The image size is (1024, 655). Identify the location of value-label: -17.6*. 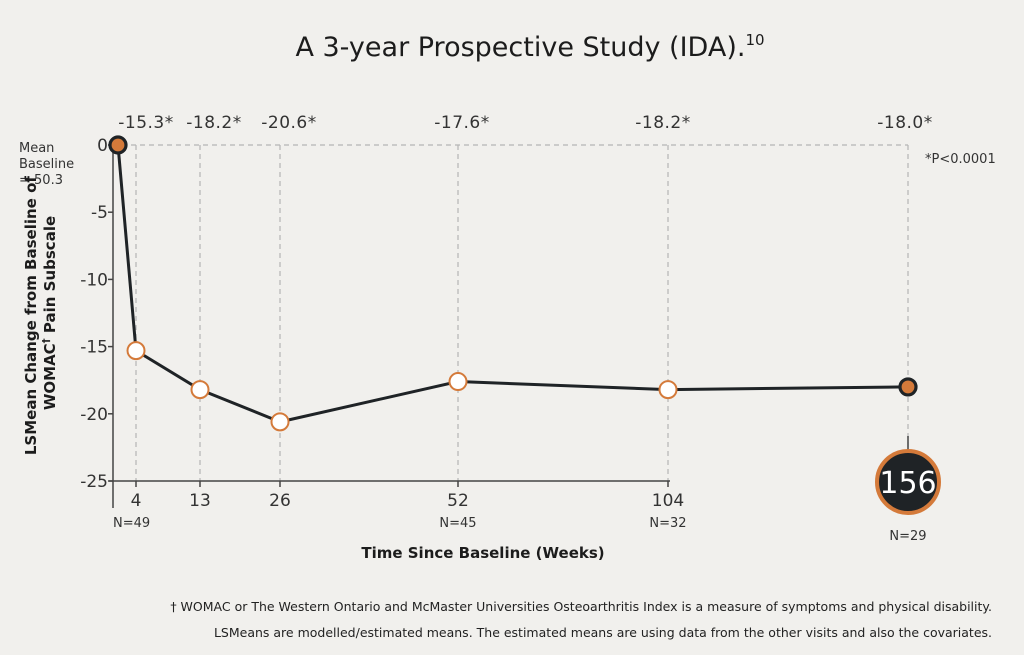
(462, 123).